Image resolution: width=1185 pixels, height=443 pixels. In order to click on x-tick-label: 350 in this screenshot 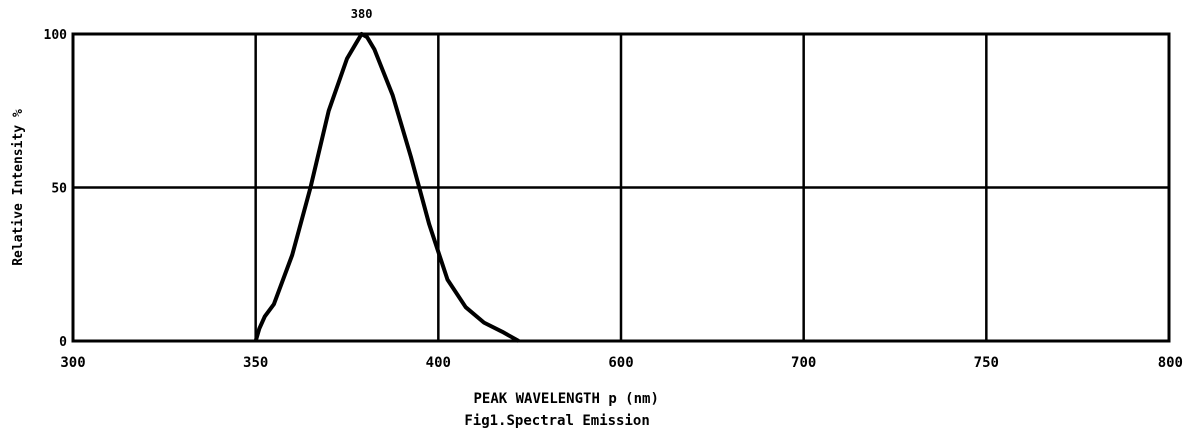, I will do `click(255, 363)`.